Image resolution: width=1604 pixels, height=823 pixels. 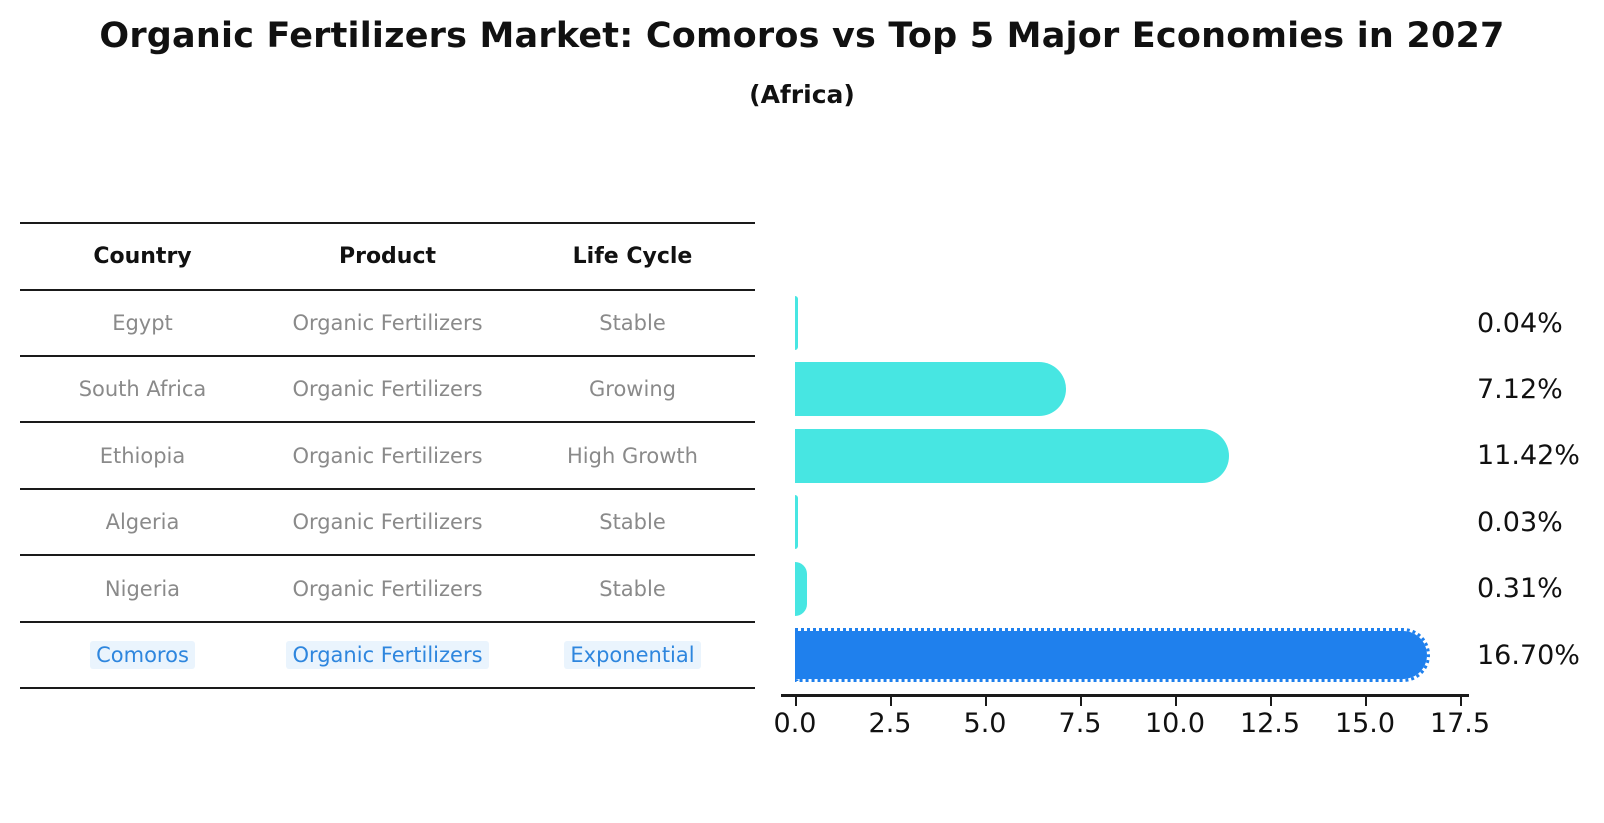 I want to click on column-header-product: Product, so click(x=387, y=256).